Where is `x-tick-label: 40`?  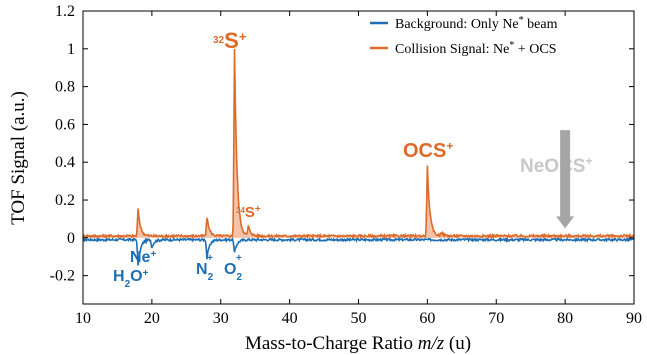 x-tick-label: 40 is located at coordinates (290, 318).